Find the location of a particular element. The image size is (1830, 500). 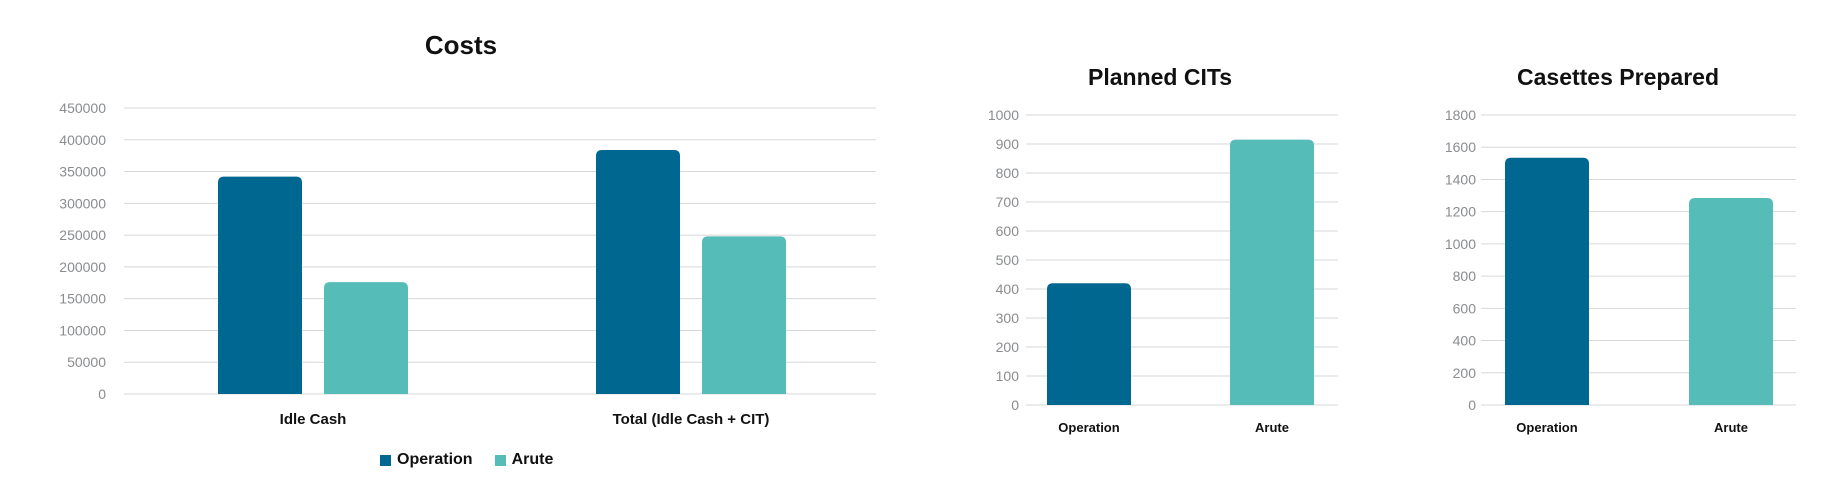

y-tick-label: 400000 is located at coordinates (82, 140).